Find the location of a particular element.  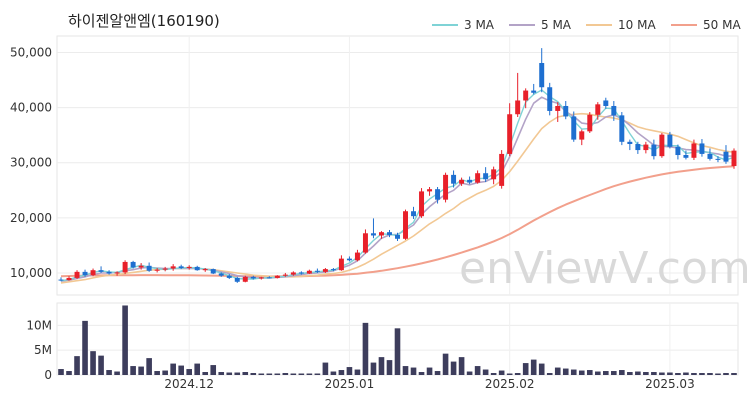

volume-y-axis: 0 5M 10M is located at coordinates (39, 350).